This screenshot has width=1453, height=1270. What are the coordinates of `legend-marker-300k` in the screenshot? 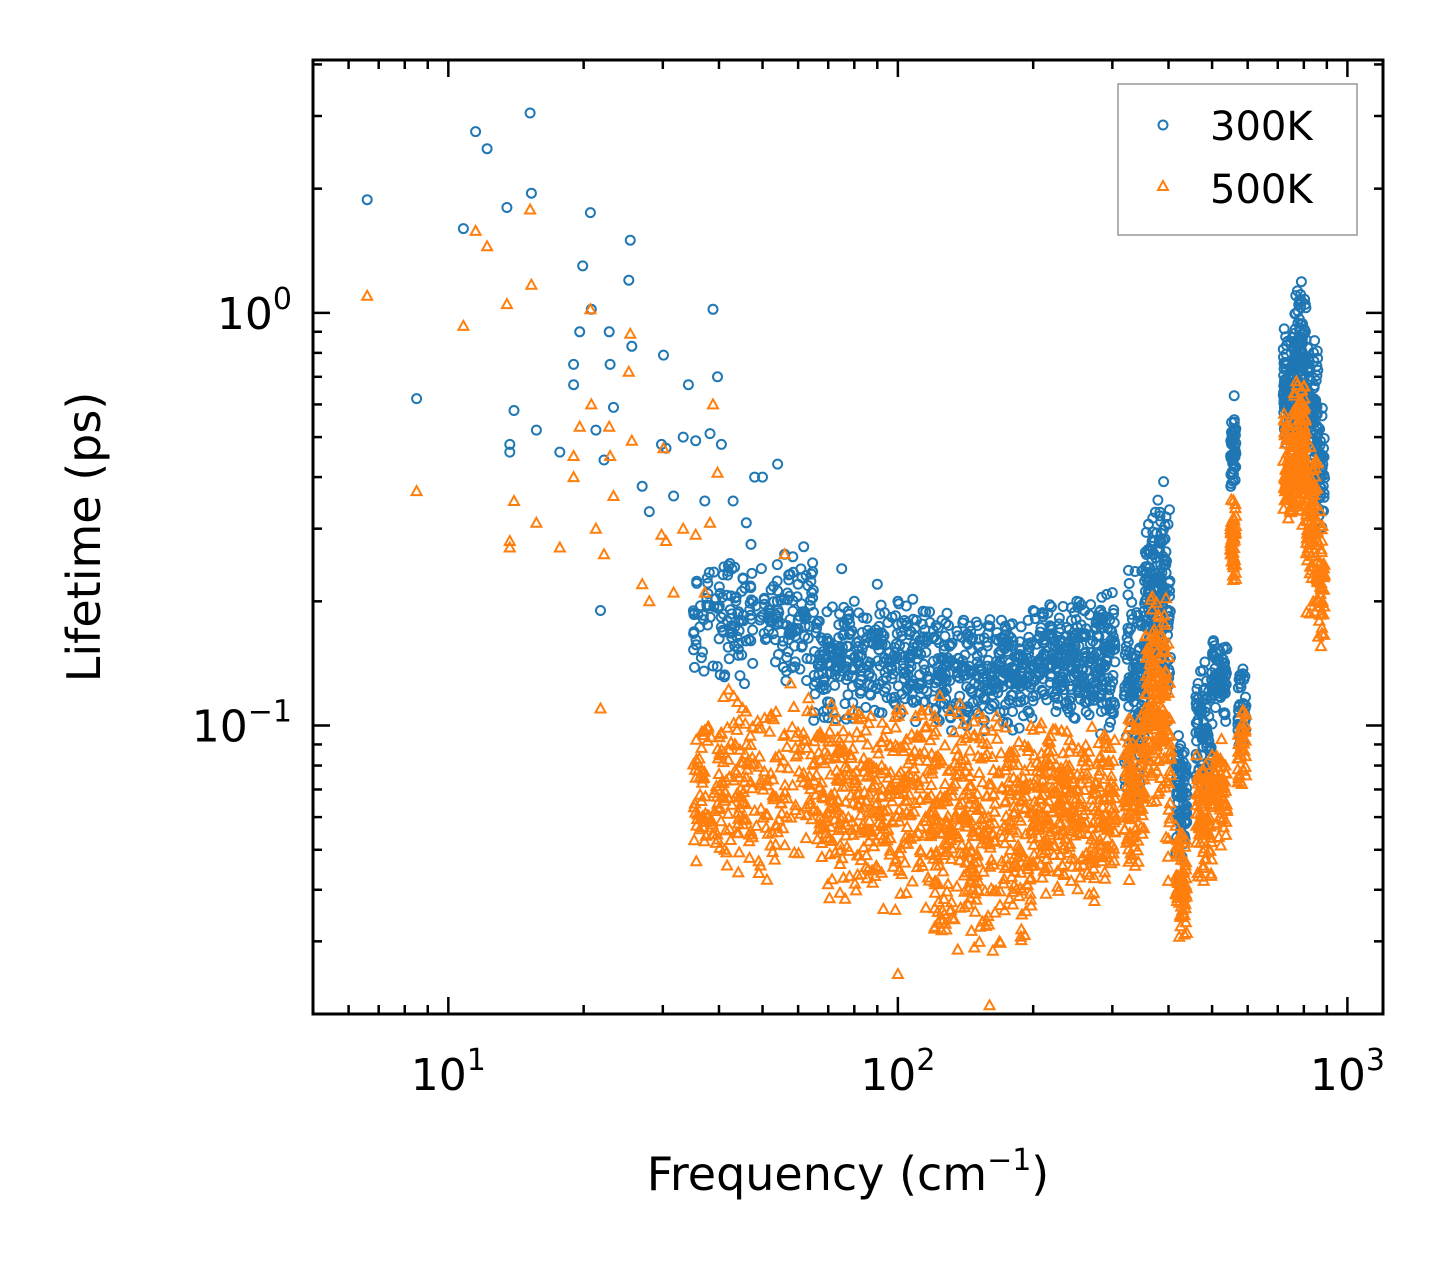 It's located at (1163, 125).